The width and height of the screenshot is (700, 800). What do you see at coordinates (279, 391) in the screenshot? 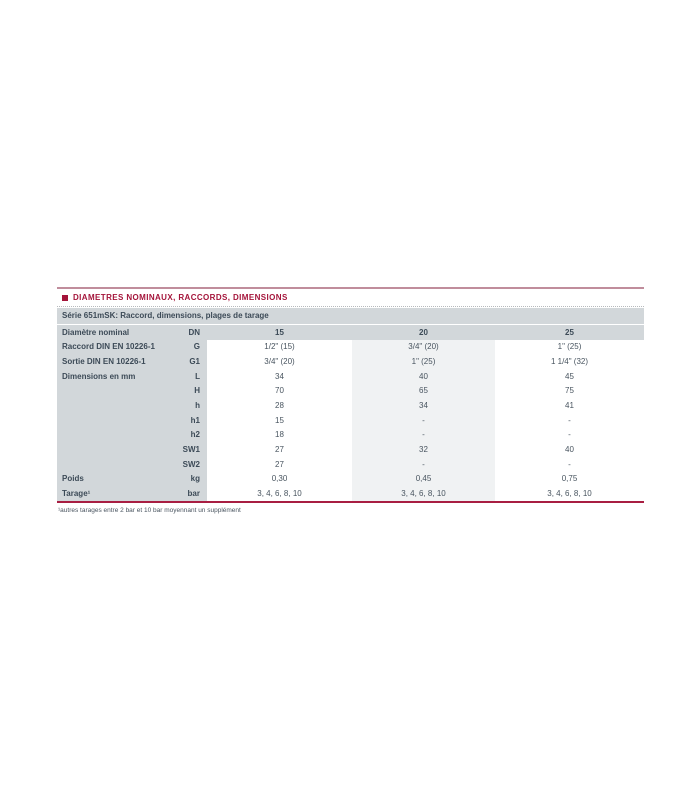
I see `value-cell: 70` at bounding box center [279, 391].